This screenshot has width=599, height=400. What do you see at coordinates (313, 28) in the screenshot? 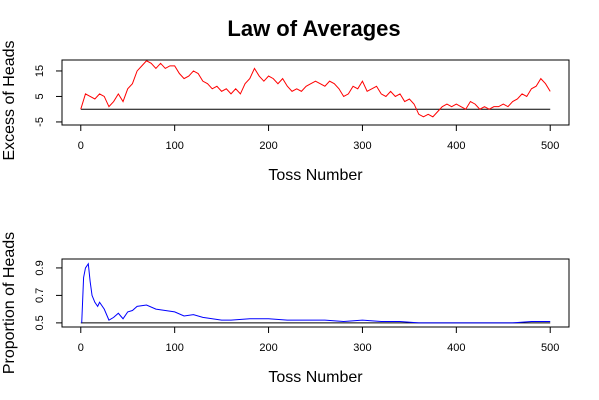
I see `chart-title: Law of Averages` at bounding box center [313, 28].